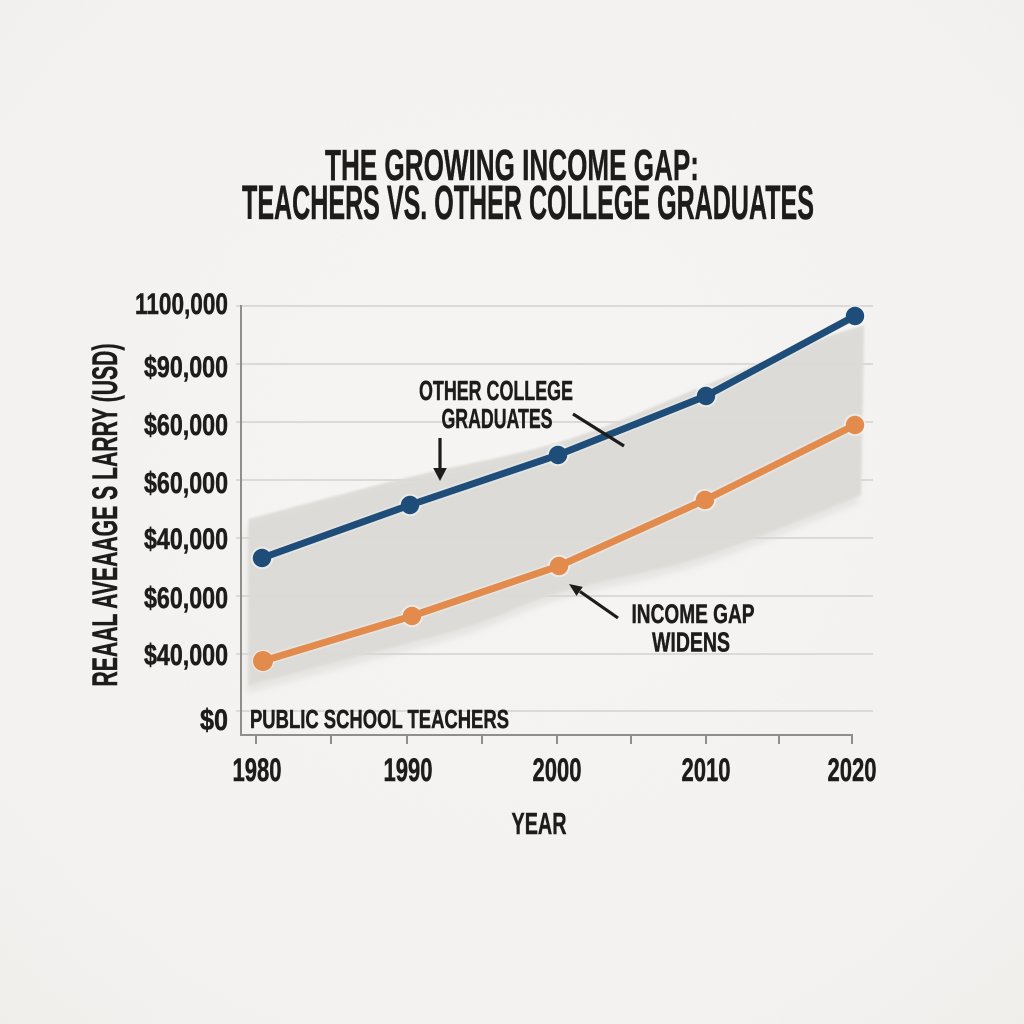 The width and height of the screenshot is (1024, 1024). I want to click on svg-text: OTHER COLLEGE, so click(496, 390).